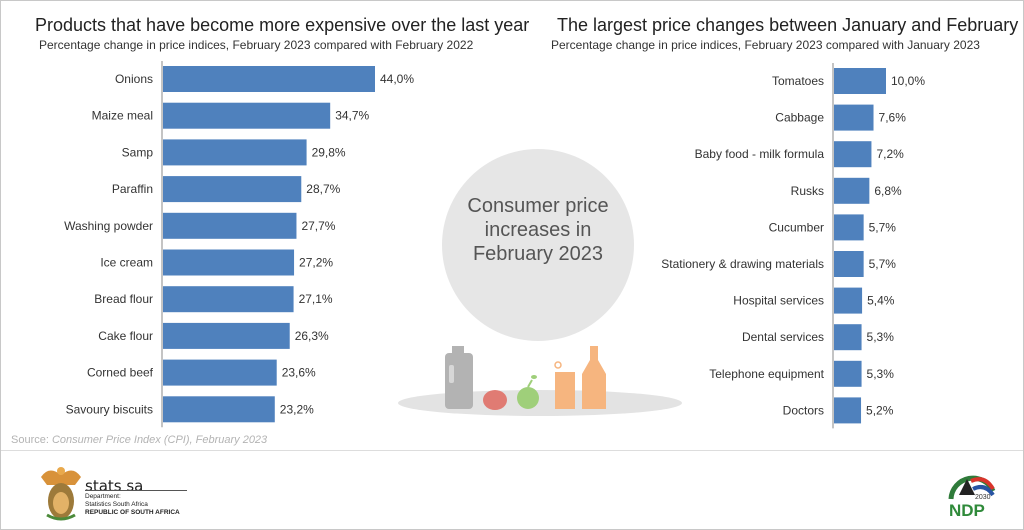 The height and width of the screenshot is (530, 1024). I want to click on tomato-icon, so click(495, 400).